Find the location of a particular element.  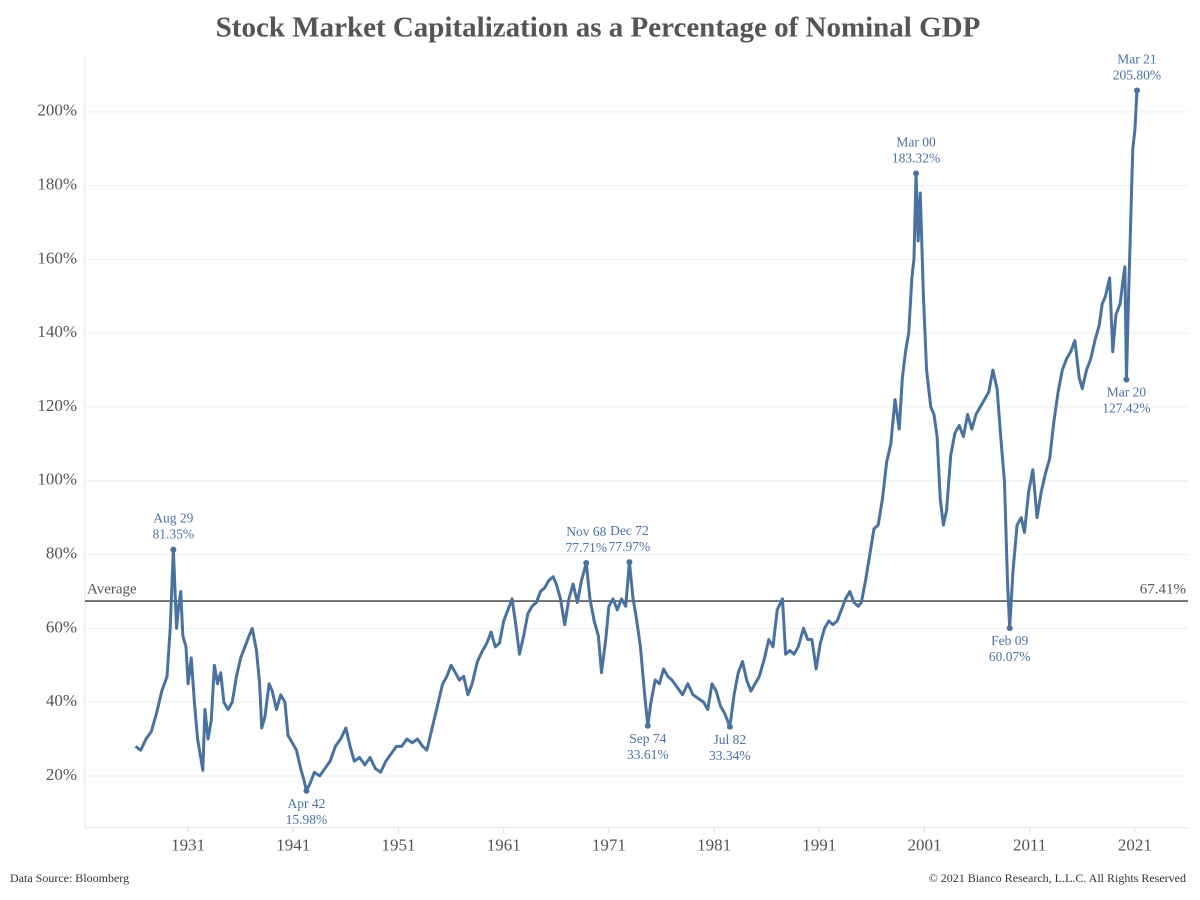

annotation-date: Dec 72 is located at coordinates (629, 530).